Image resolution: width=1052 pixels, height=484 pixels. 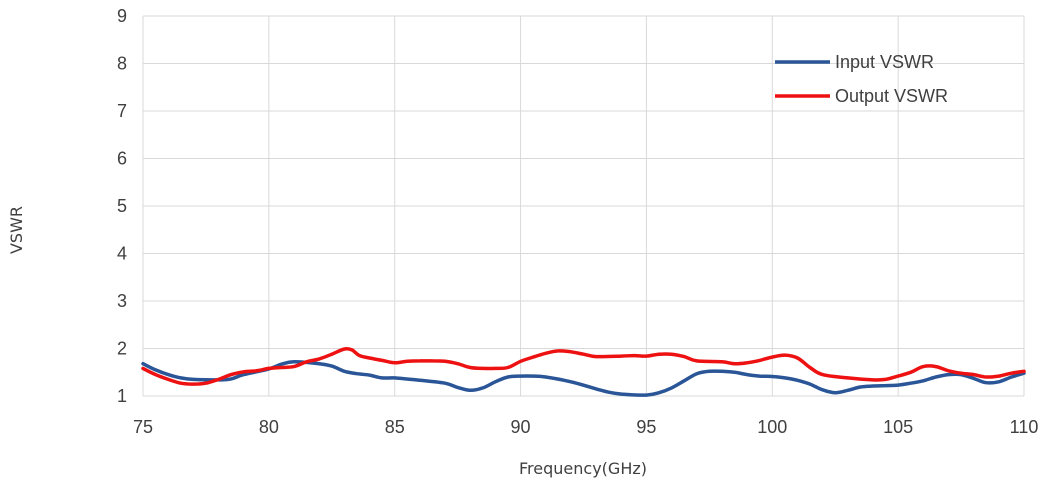 What do you see at coordinates (122, 64) in the screenshot?
I see `y-tick-label: 8` at bounding box center [122, 64].